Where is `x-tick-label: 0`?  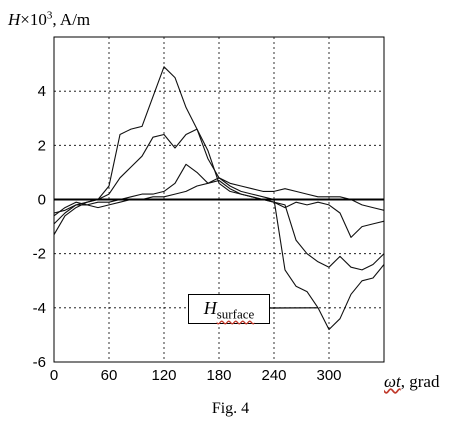
x-tick-label: 0 is located at coordinates (54, 375).